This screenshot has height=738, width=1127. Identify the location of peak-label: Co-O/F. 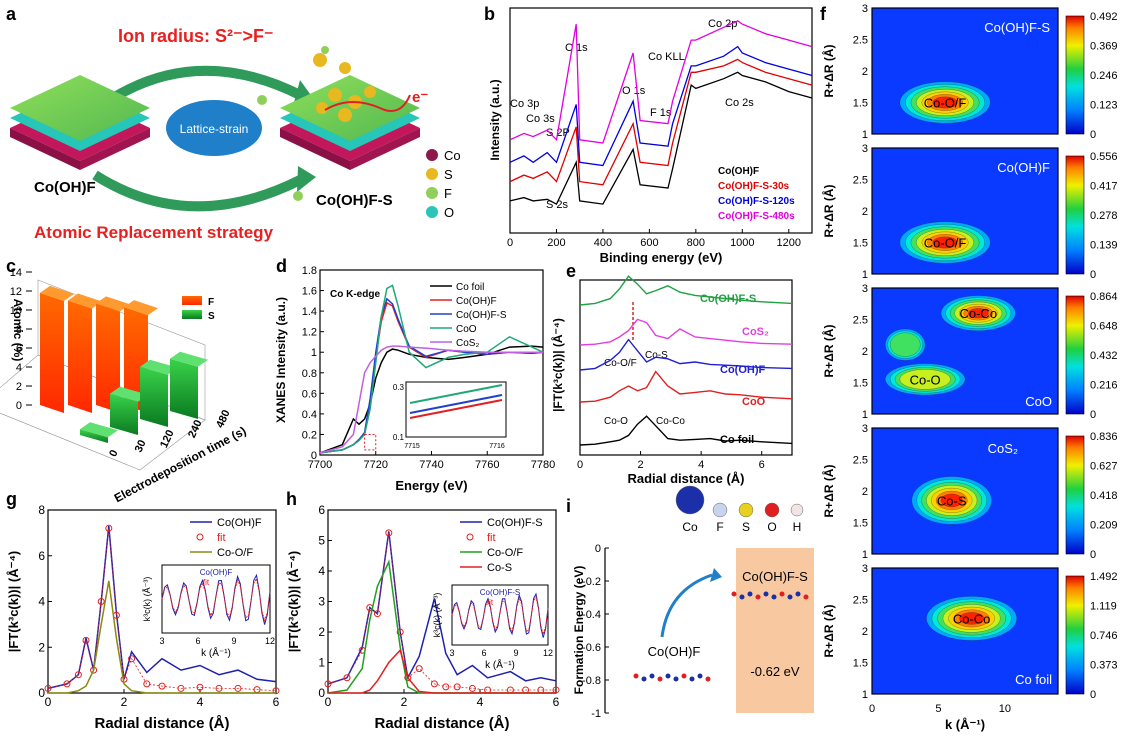
(945, 243).